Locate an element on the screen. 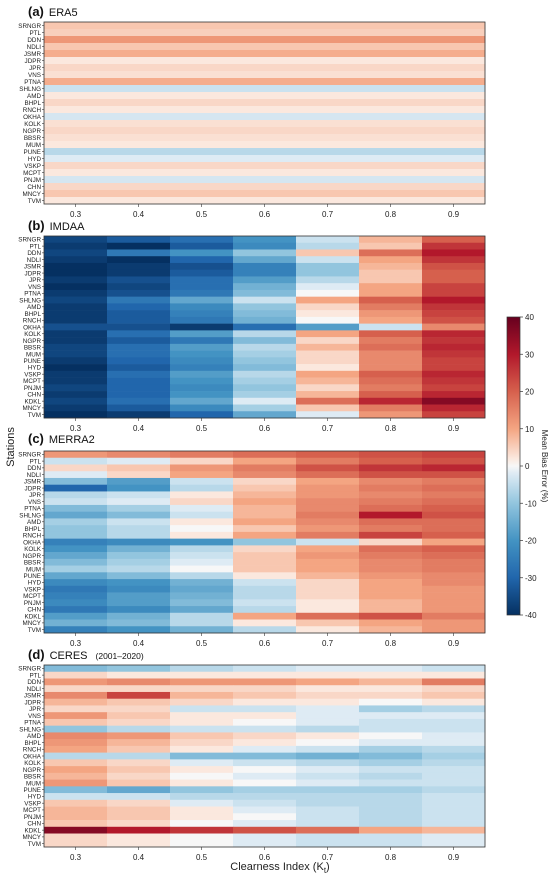  x-tick-label: 0.4 is located at coordinates (139, 214).